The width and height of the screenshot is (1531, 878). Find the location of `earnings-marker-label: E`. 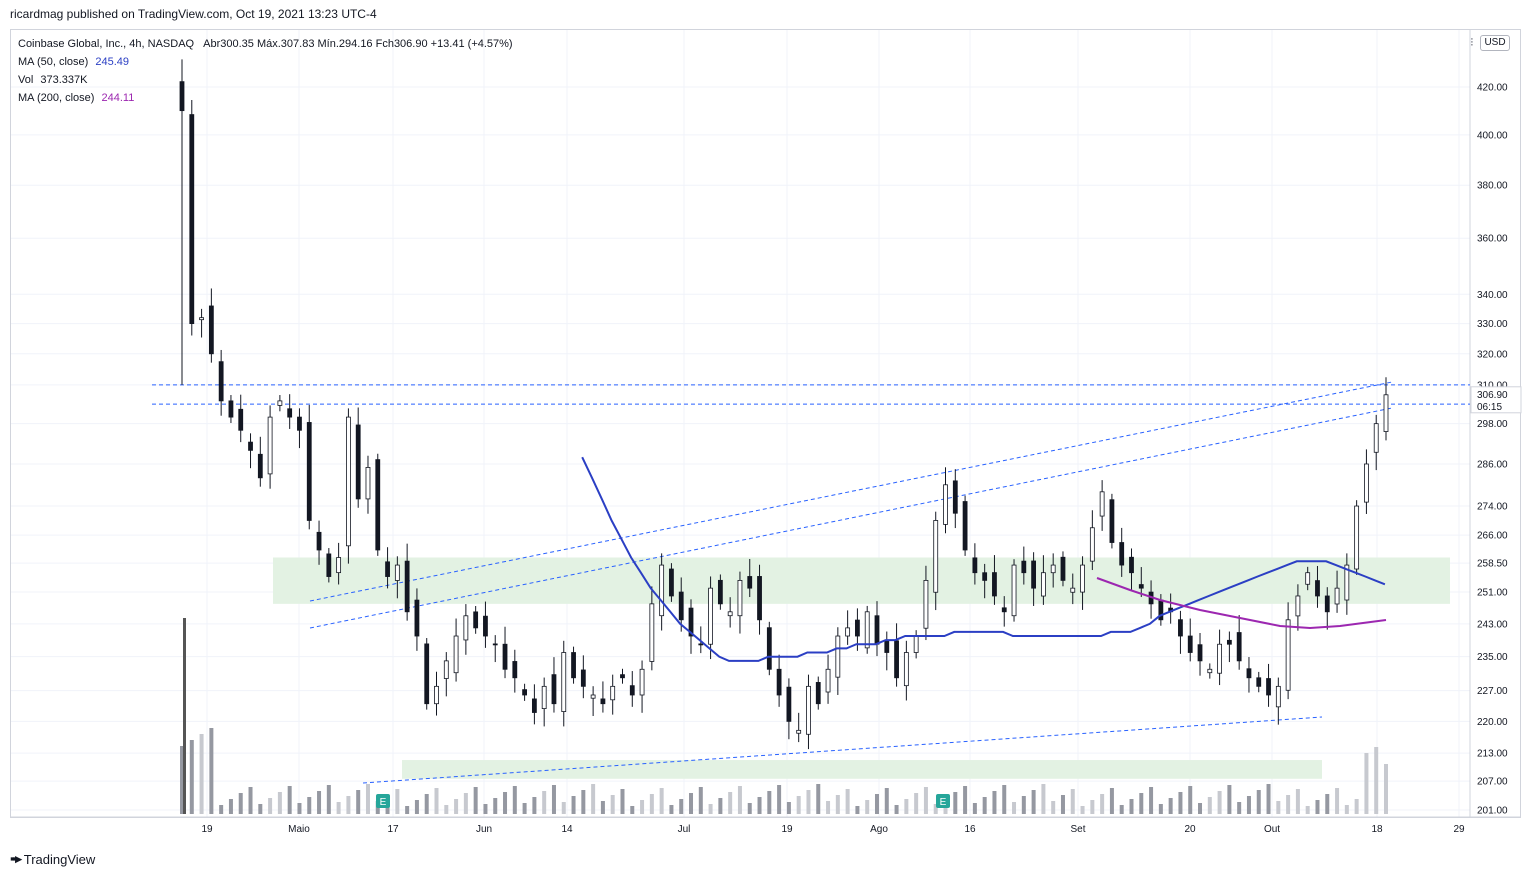

earnings-marker-label: E is located at coordinates (943, 802).